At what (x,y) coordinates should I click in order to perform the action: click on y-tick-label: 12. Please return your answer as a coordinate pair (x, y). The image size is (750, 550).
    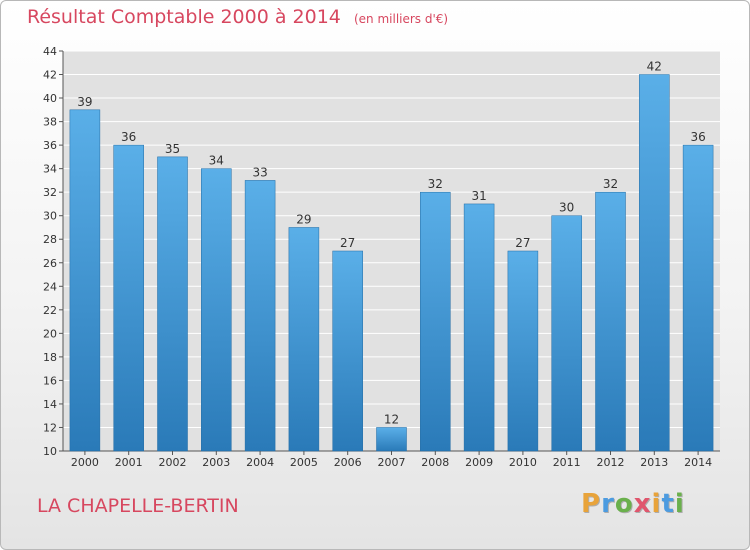
    Looking at the image, I should click on (50, 427).